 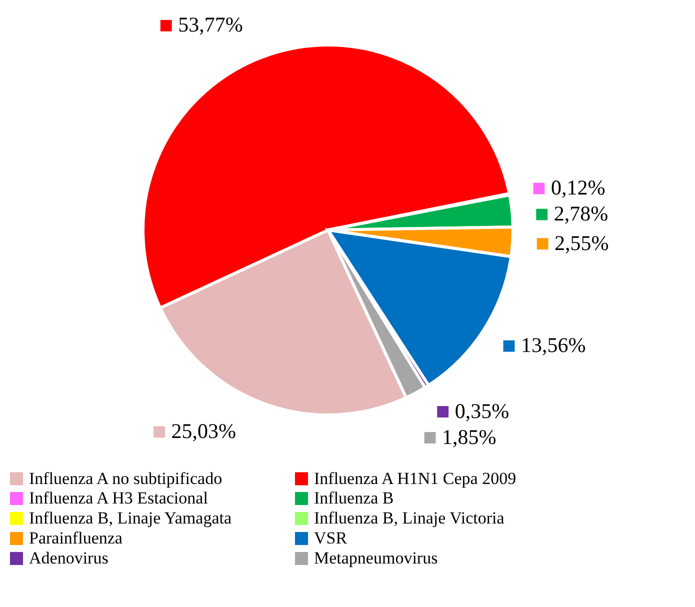 What do you see at coordinates (68, 558) in the screenshot?
I see `legend-label: Adenovirus` at bounding box center [68, 558].